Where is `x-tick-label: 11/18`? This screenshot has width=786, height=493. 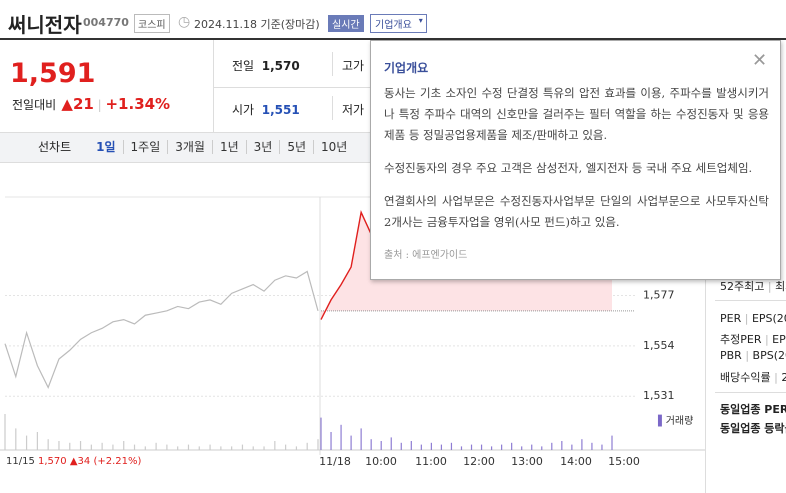
x-tick-label: 11/18 is located at coordinates (335, 461).